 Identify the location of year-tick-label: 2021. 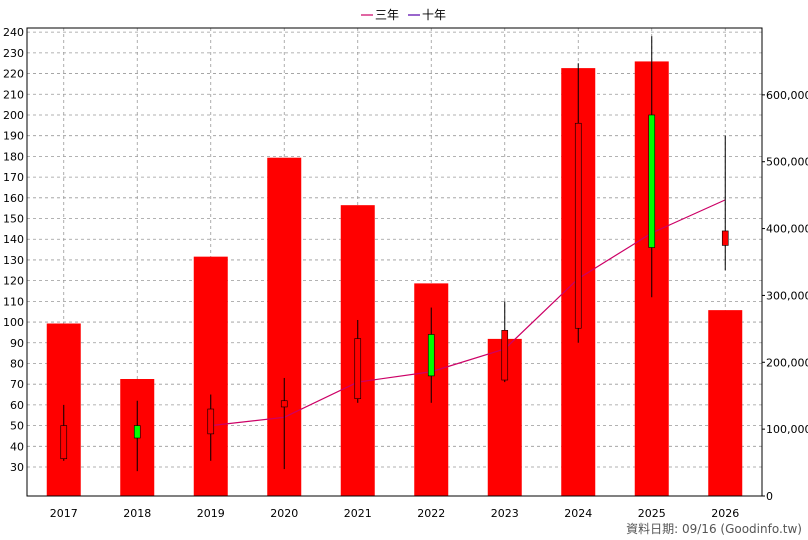
(358, 513).